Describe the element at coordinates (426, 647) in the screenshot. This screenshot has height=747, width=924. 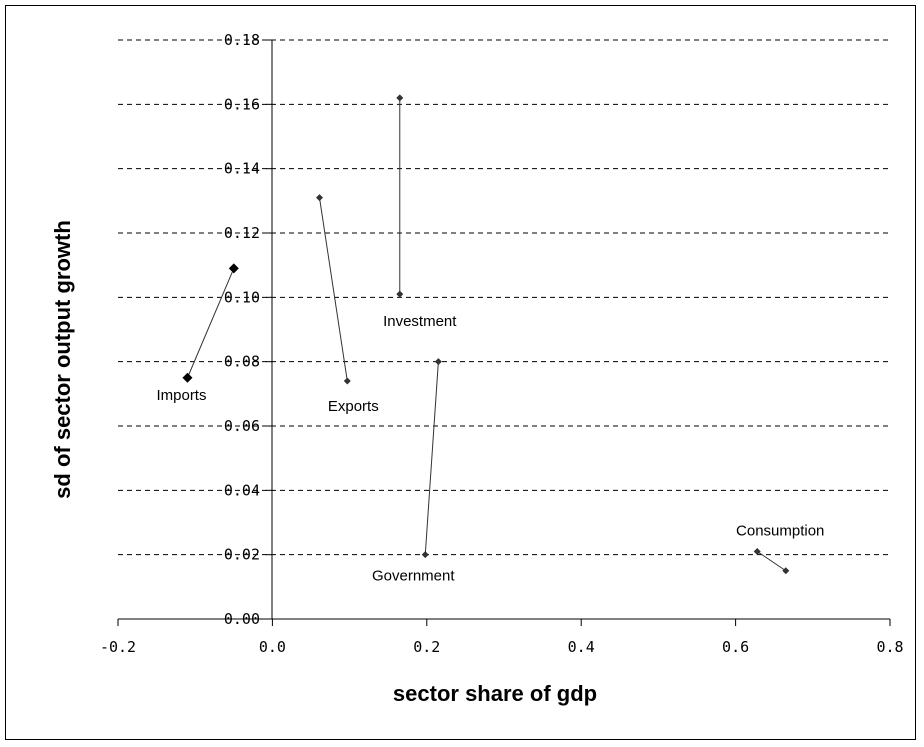
I see `x-tick-label-2: 0.2` at that location.